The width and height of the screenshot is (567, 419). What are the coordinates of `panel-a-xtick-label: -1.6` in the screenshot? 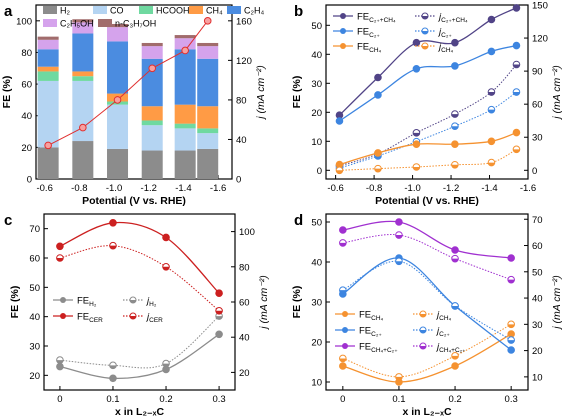 It's located at (218, 188).